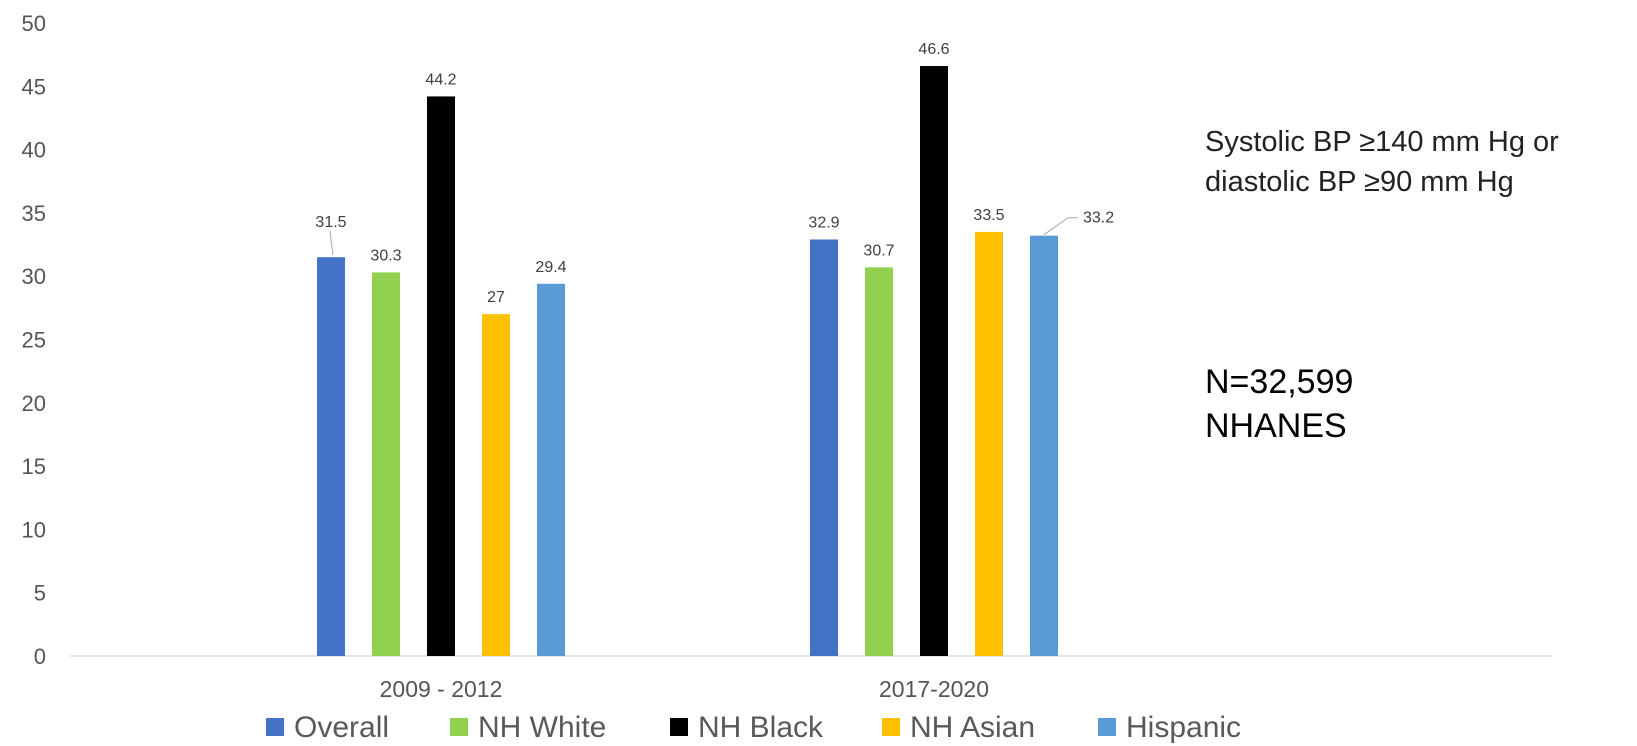 The image size is (1637, 746). What do you see at coordinates (1183, 727) in the screenshot?
I see `legend-label: Hispanic` at bounding box center [1183, 727].